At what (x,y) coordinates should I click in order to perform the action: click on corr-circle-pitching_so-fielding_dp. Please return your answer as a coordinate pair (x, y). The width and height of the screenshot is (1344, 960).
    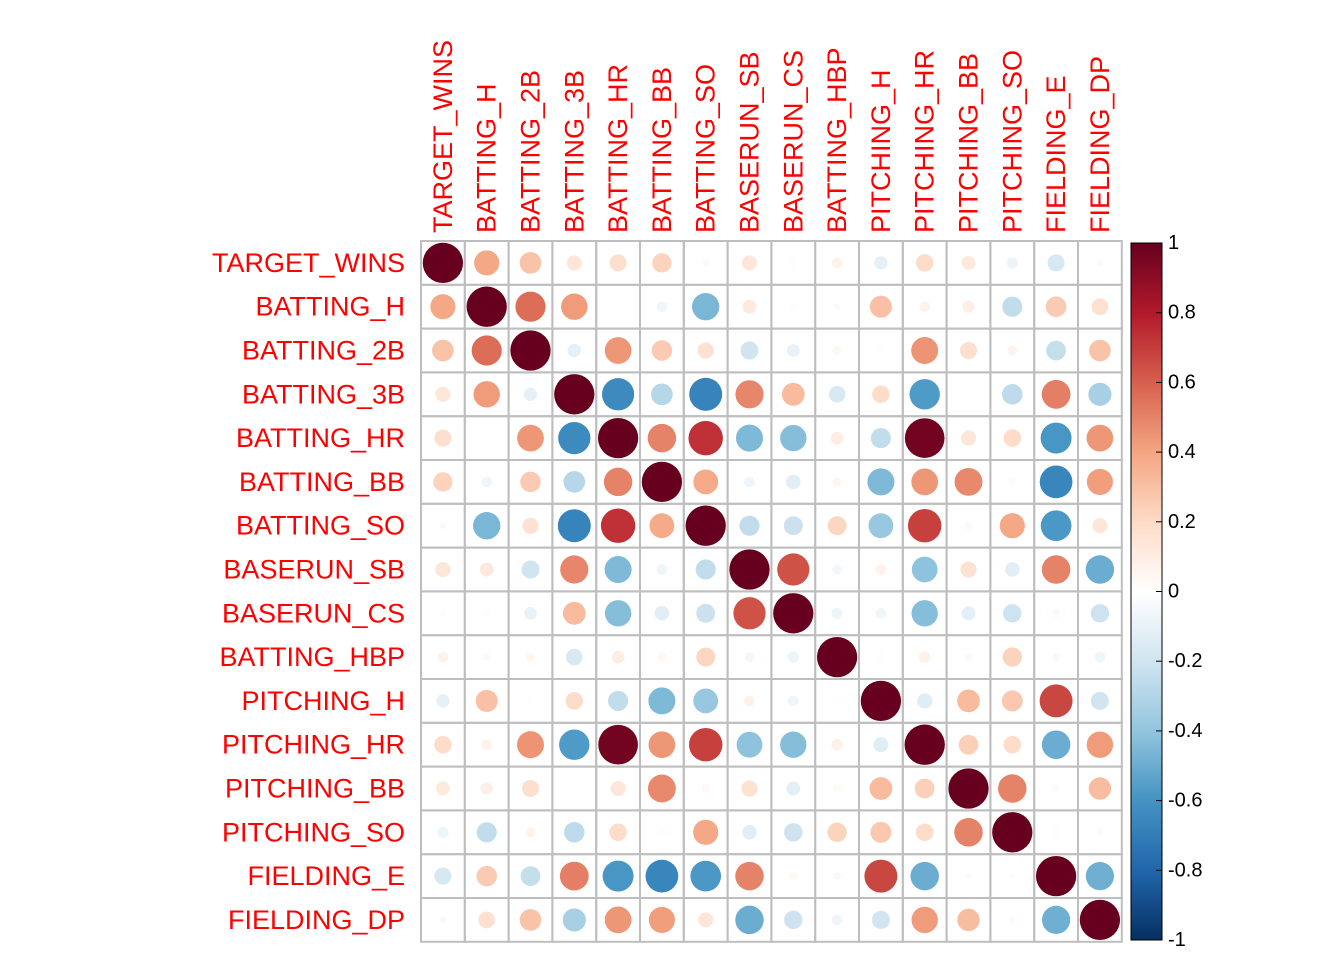
    Looking at the image, I should click on (1100, 832).